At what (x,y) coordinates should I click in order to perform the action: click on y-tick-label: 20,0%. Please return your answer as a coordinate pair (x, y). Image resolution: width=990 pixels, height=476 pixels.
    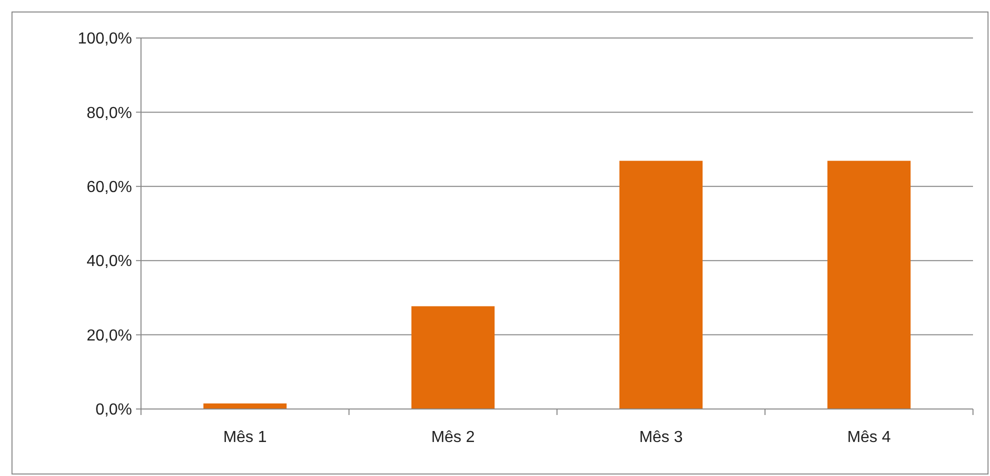
    Looking at the image, I should click on (109, 335).